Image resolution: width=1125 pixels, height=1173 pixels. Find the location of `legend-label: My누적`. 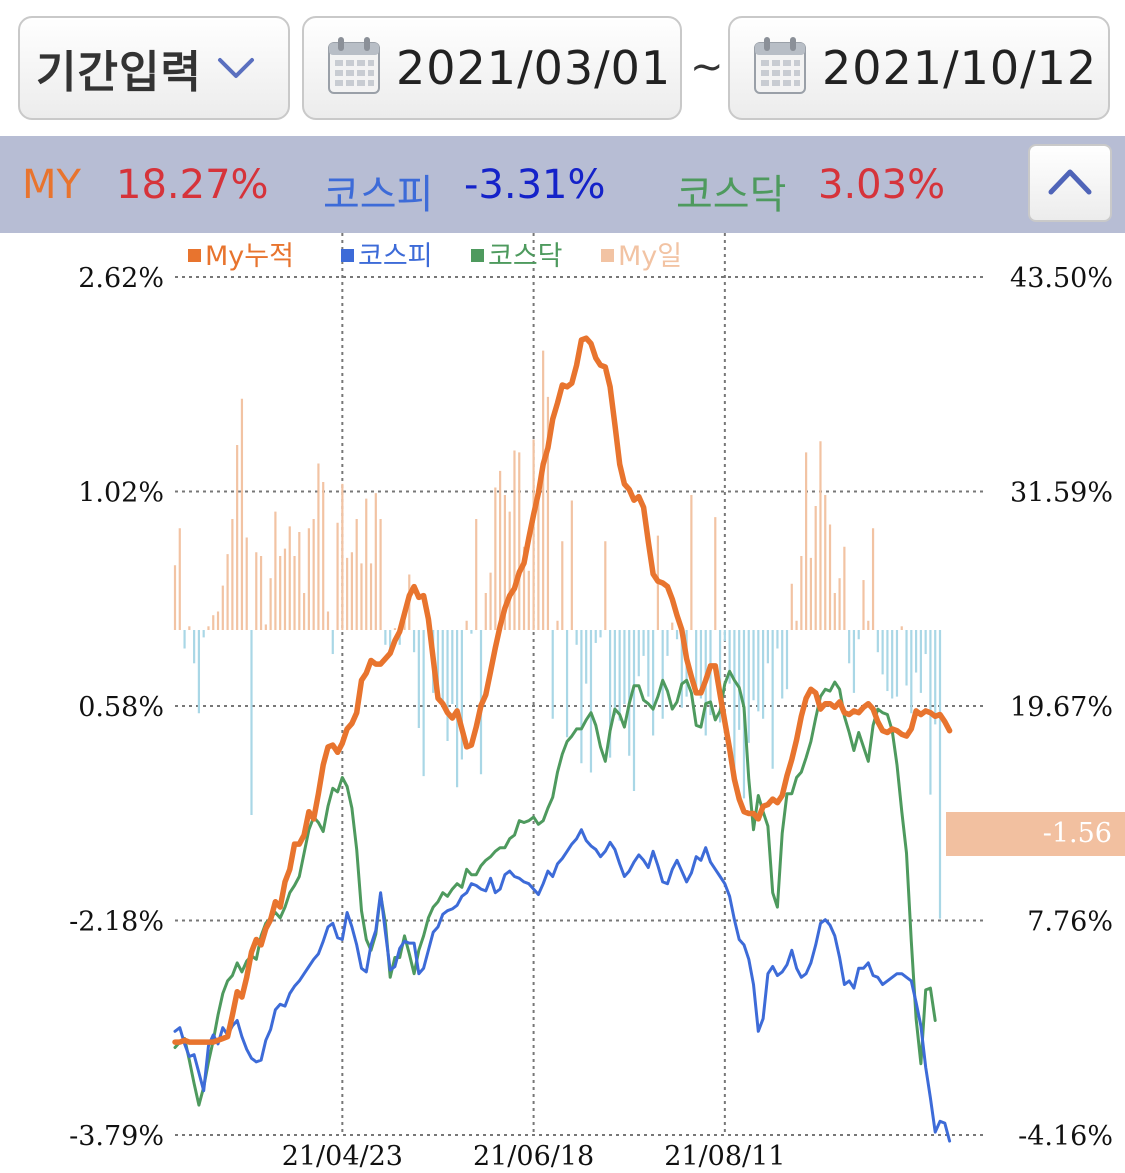

legend-label: My누적 is located at coordinates (249, 256).